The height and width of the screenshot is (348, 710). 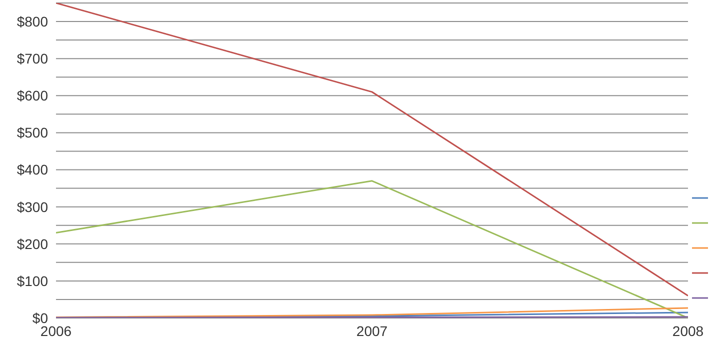 I want to click on y-tick-label: $300, so click(x=32, y=206).